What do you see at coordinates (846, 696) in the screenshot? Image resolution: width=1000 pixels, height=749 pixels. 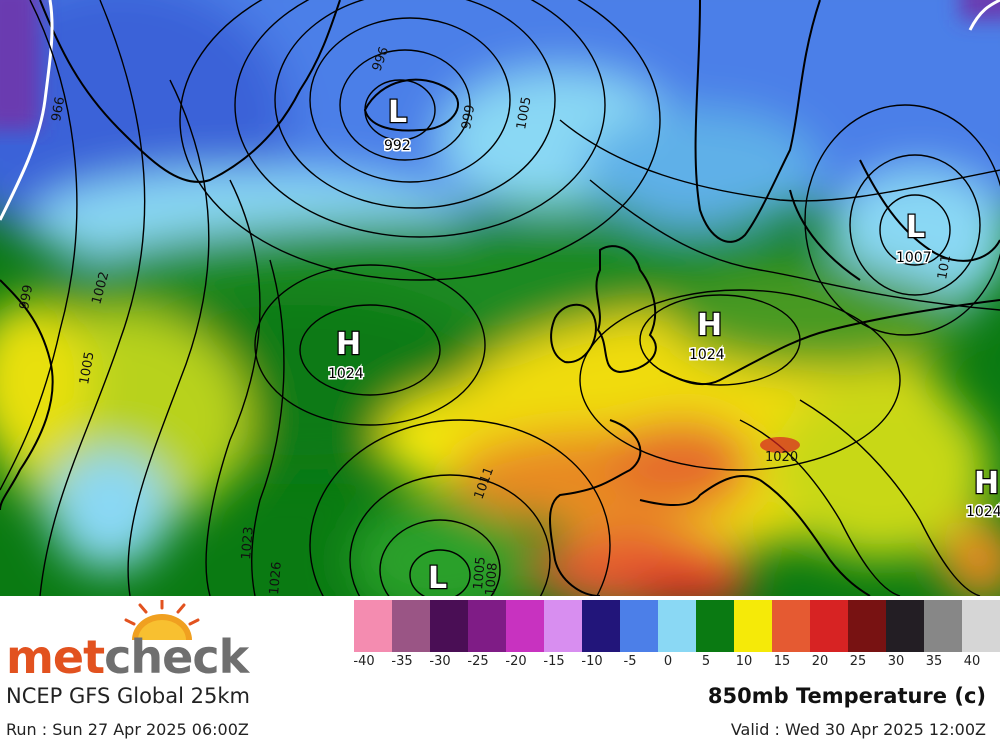 I see `field-title: 850mb Temperature (c)` at bounding box center [846, 696].